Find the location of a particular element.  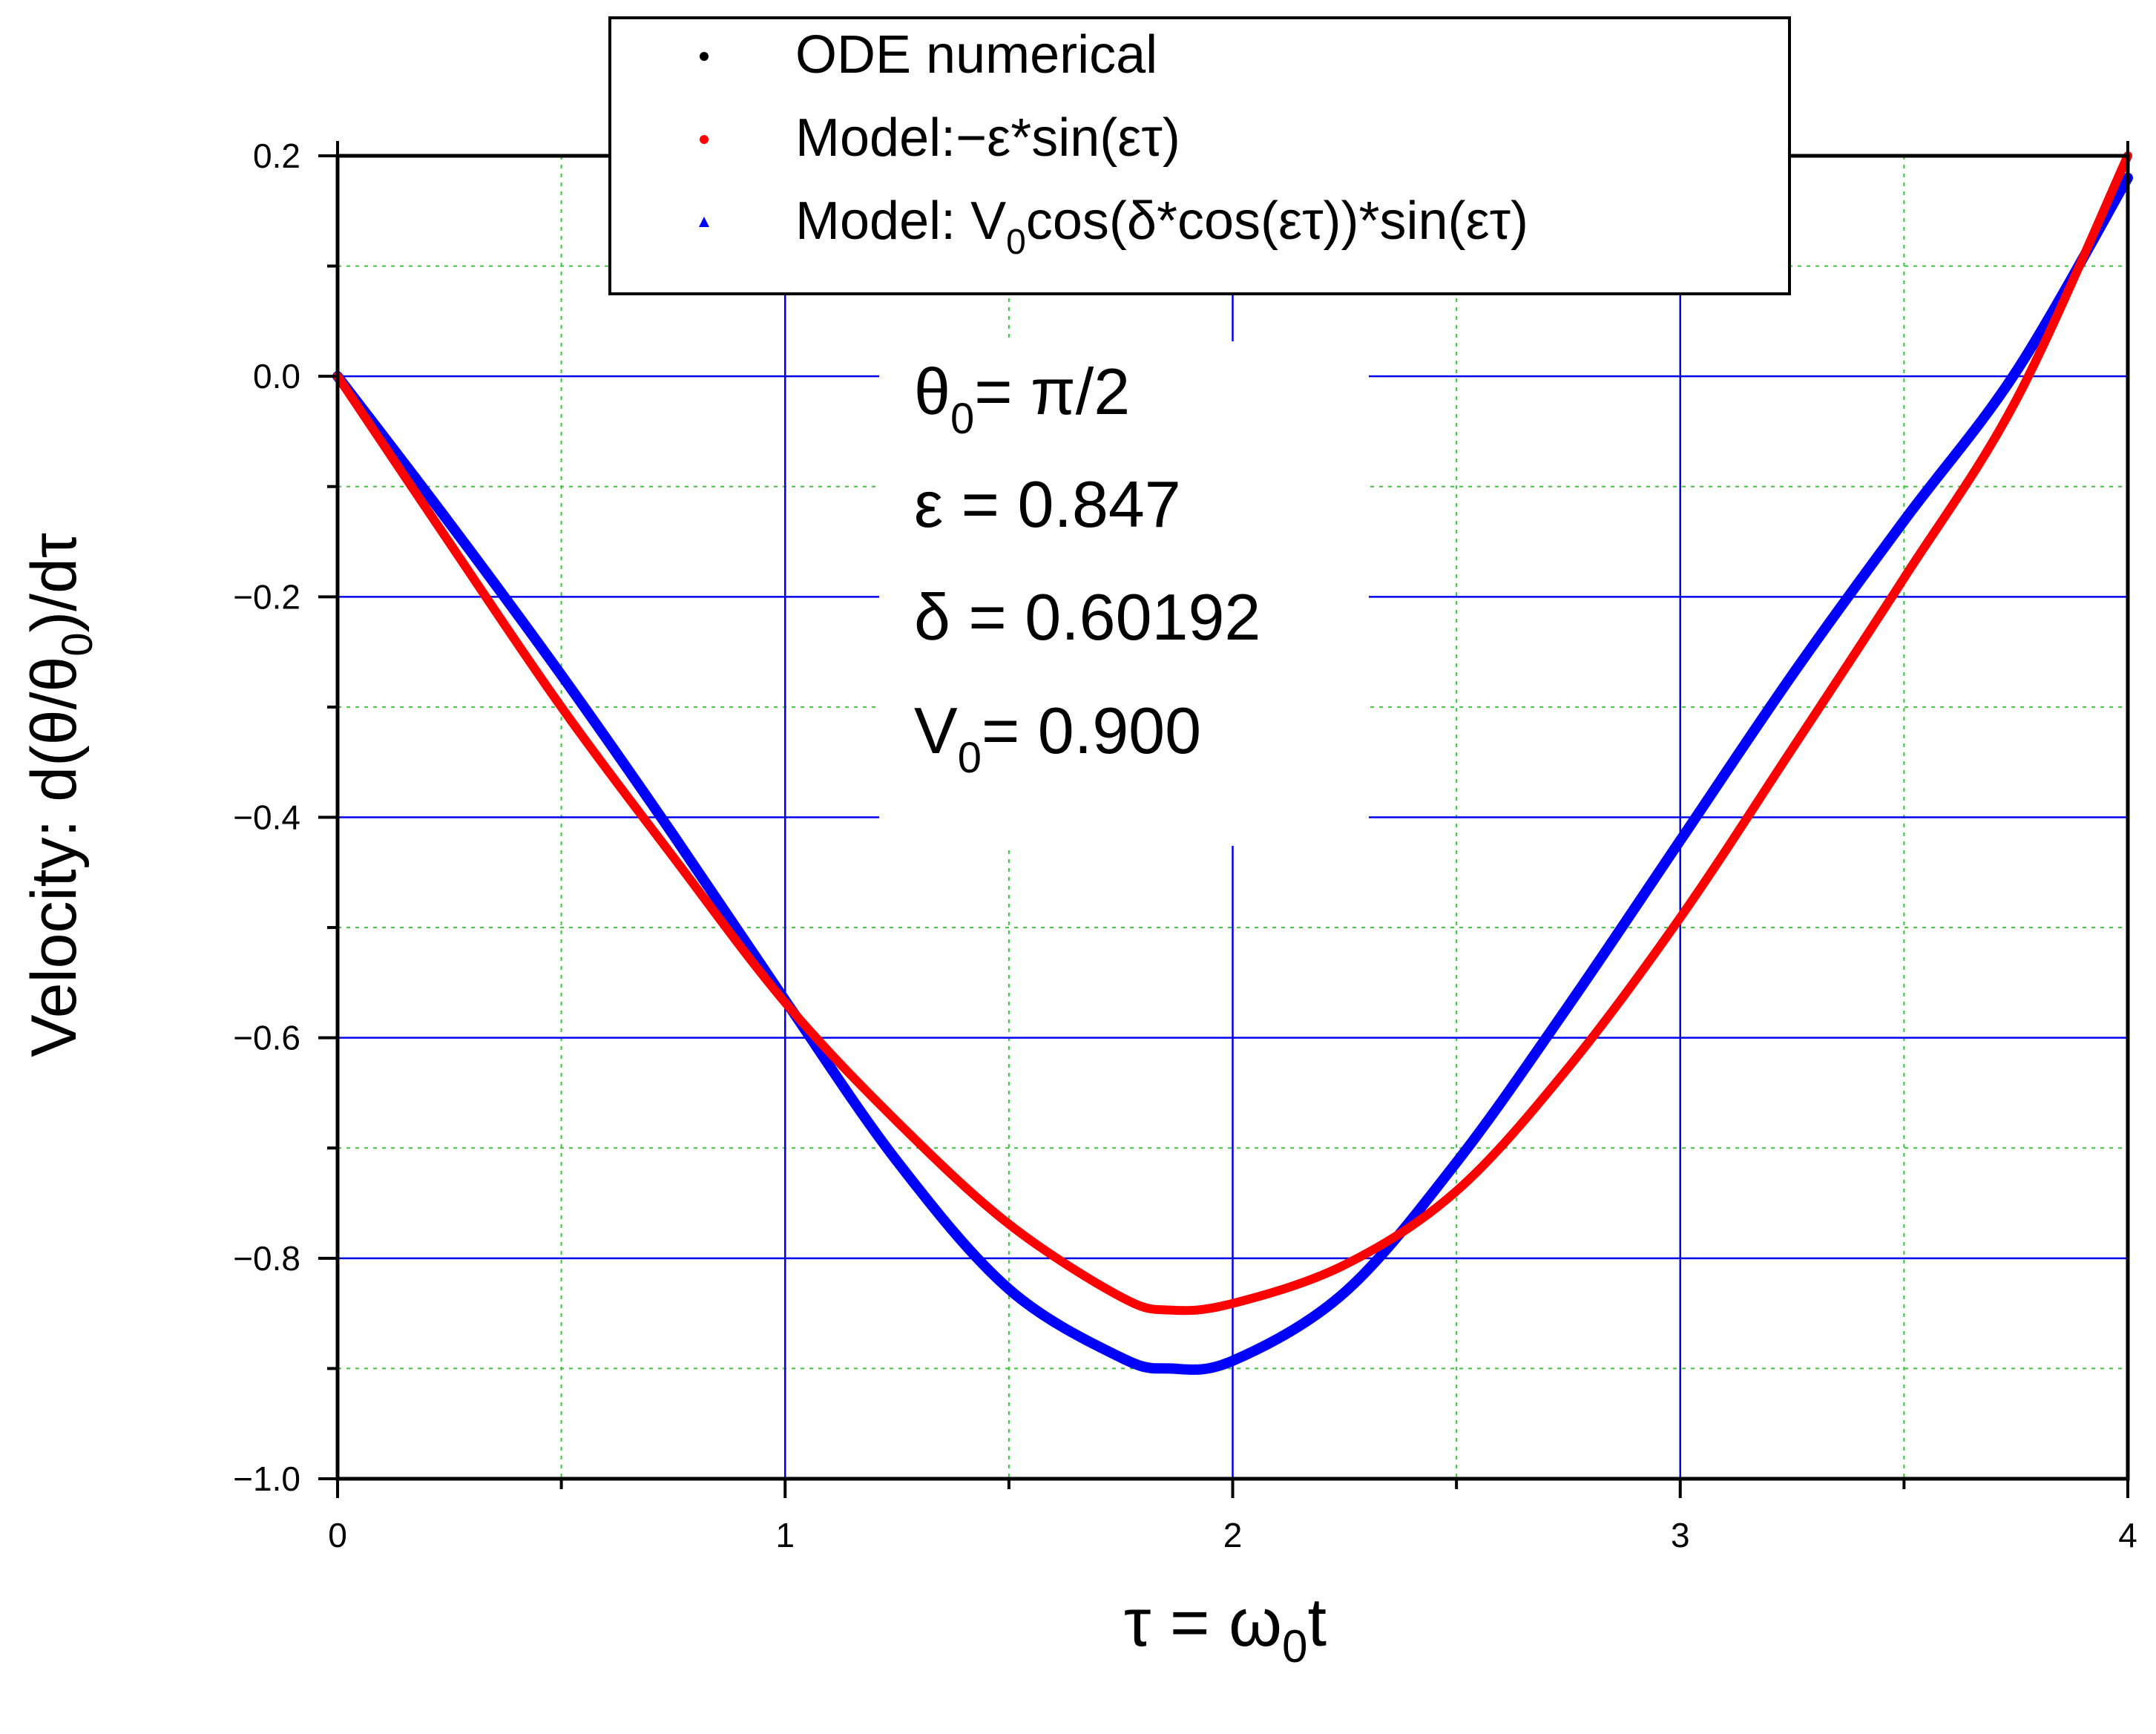

y-tick-label: −0.2 is located at coordinates (266, 597).